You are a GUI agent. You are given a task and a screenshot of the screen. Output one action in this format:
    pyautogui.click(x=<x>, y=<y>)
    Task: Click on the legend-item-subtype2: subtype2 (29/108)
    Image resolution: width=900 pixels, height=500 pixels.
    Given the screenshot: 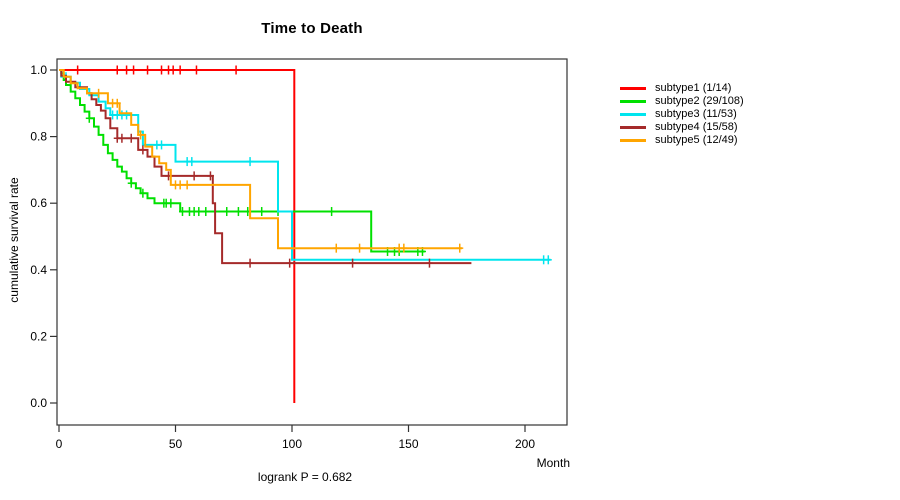 What is the action you would take?
    pyautogui.click(x=682, y=101)
    